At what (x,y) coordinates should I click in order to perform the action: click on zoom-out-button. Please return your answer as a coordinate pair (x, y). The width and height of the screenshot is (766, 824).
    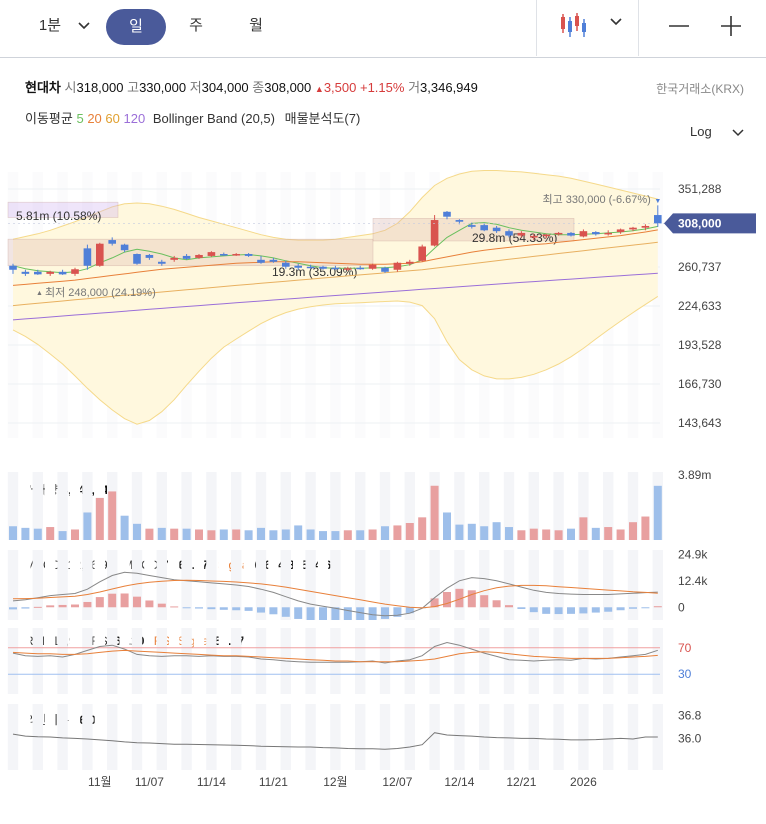
    Looking at the image, I should click on (679, 26).